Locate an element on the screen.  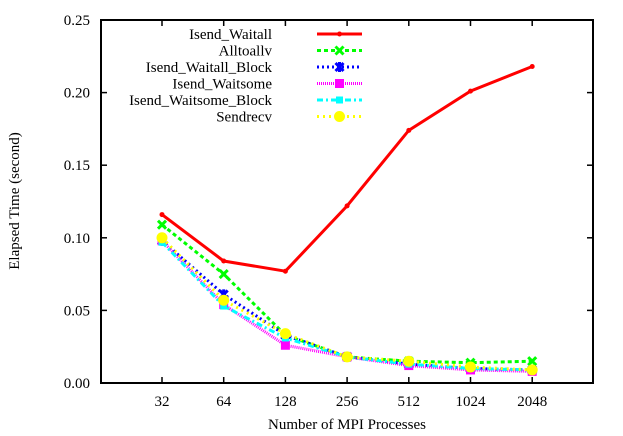
y-tick-label: 0.15 is located at coordinates (77, 166).